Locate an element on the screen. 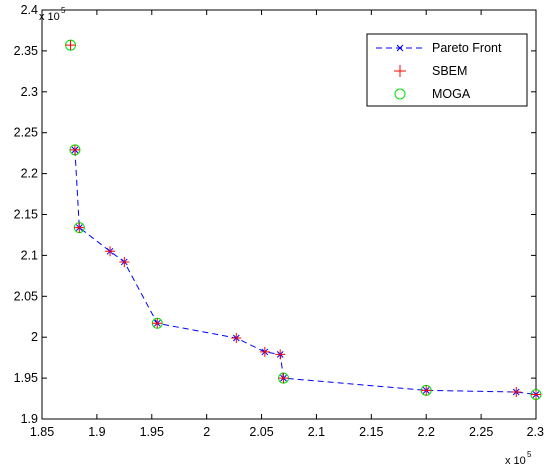 This screenshot has height=473, width=547. x-axis-multiplier: x 10 5 is located at coordinates (518, 458).